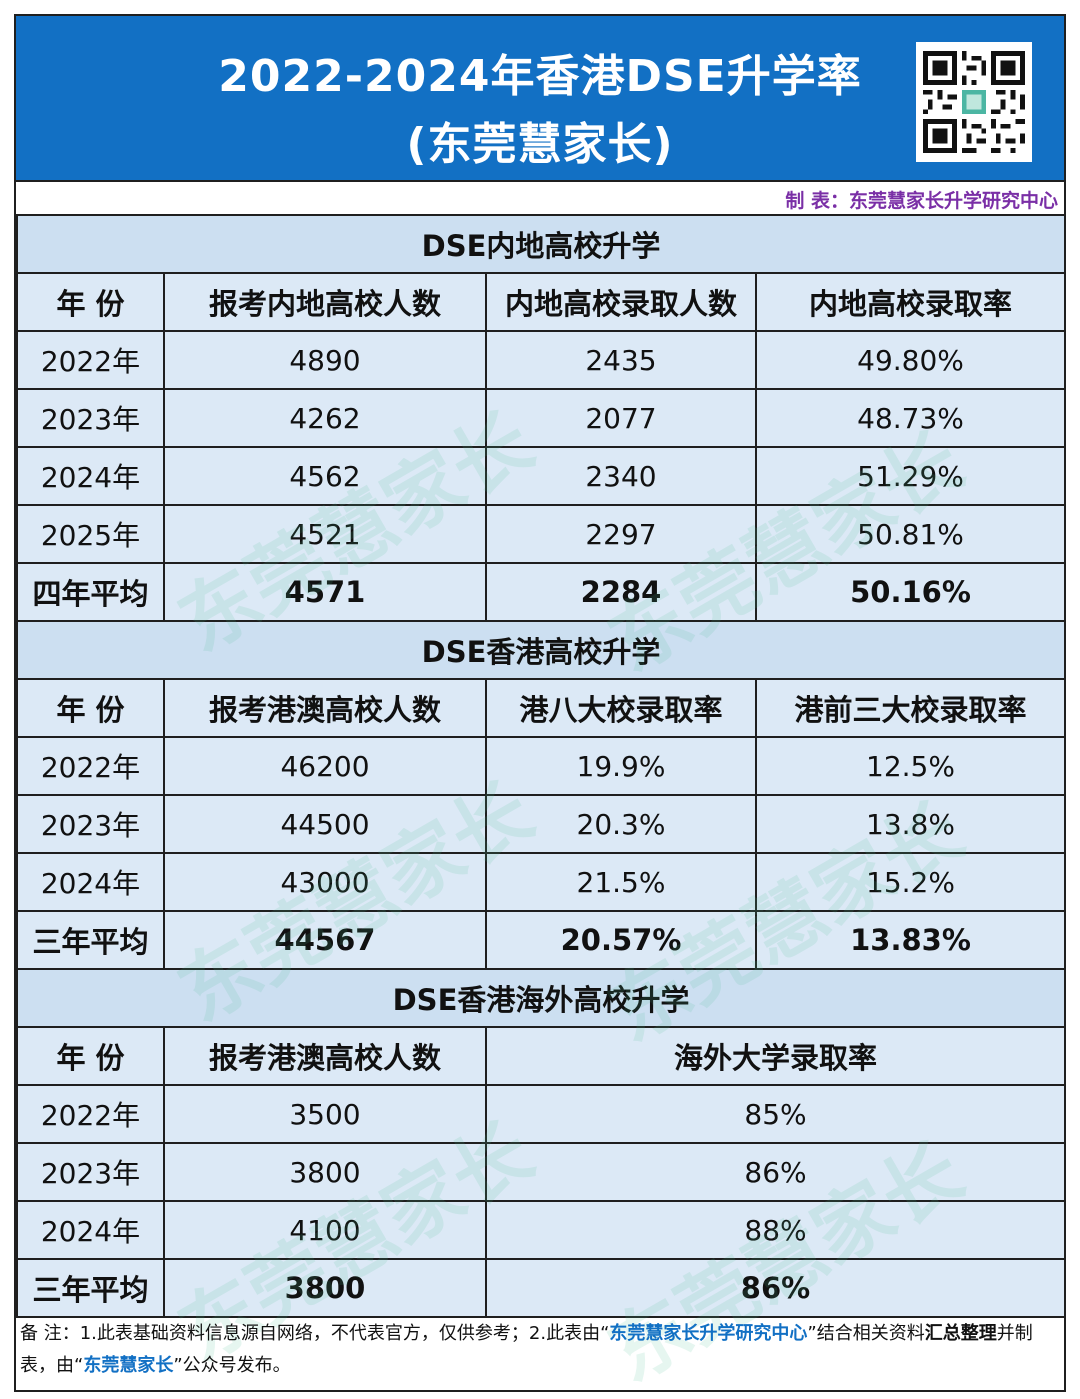 This screenshot has height=1399, width=1080. What do you see at coordinates (541, 998) in the screenshot?
I see `section-title: DSE香港海外高校升学` at bounding box center [541, 998].